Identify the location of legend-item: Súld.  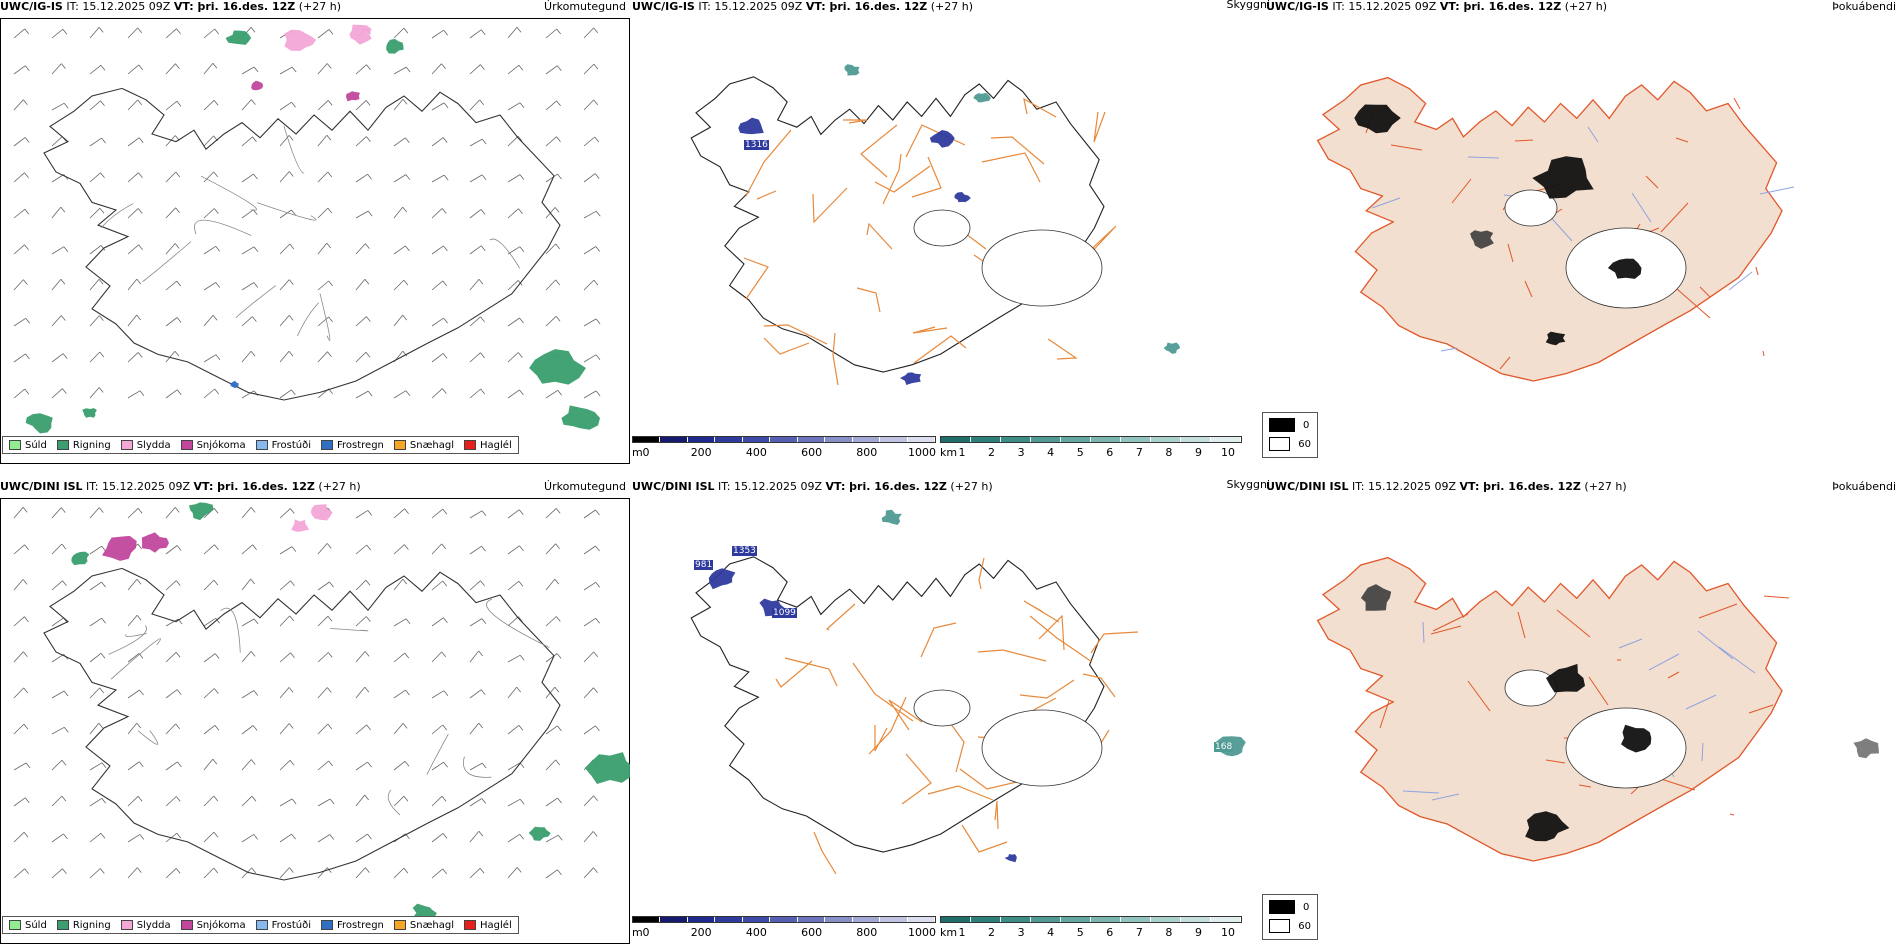
(28, 445).